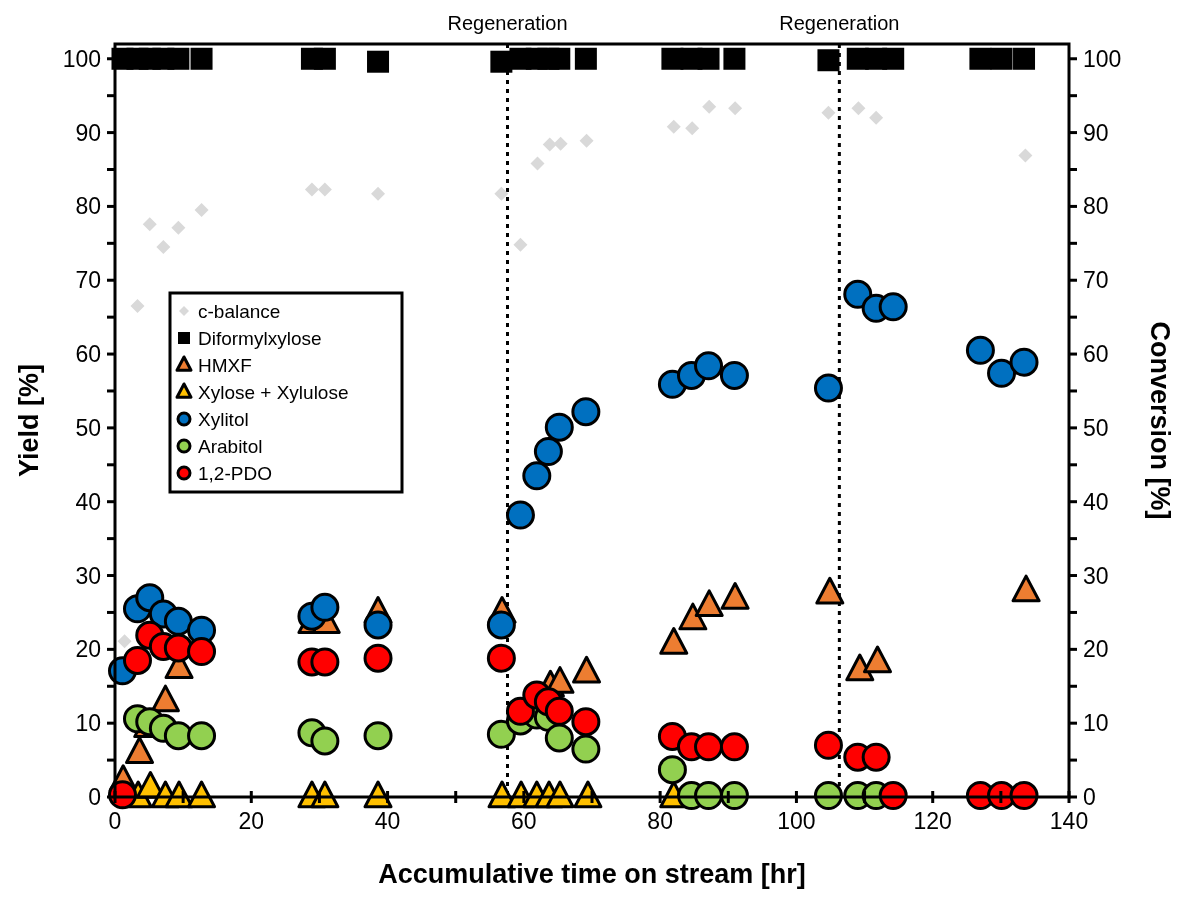 This screenshot has height=913, width=1181. I want to click on y-tick-label: 90, so click(88, 132).